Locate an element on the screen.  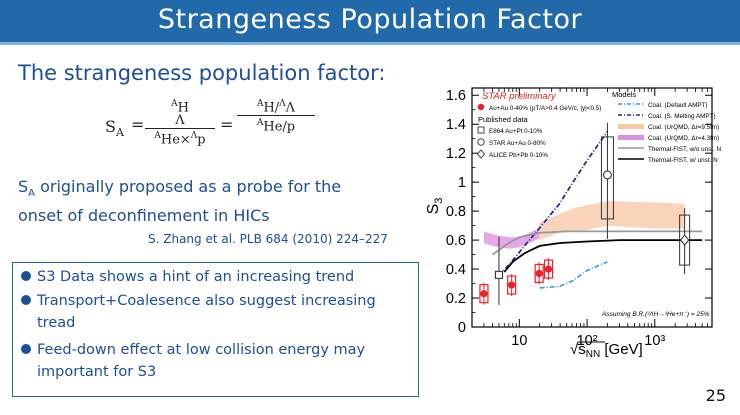
frac1-bar is located at coordinates (180, 129).